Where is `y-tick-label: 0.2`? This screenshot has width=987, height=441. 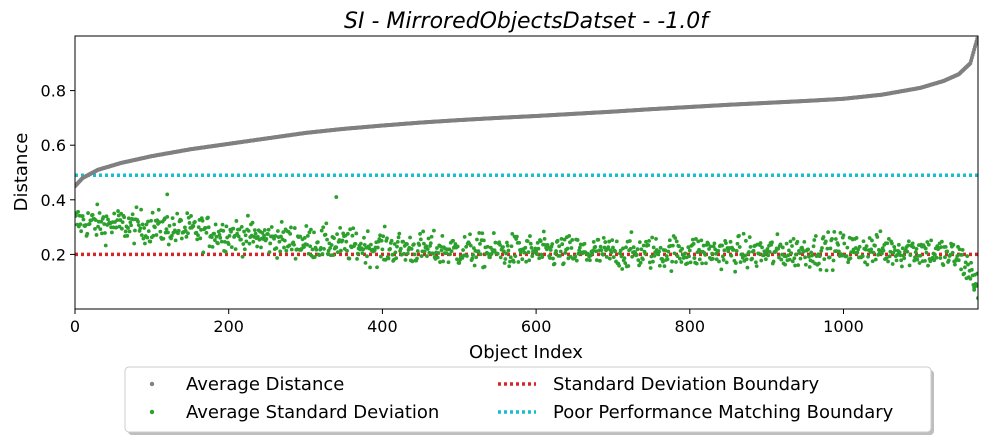
y-tick-label: 0.2 is located at coordinates (53, 254).